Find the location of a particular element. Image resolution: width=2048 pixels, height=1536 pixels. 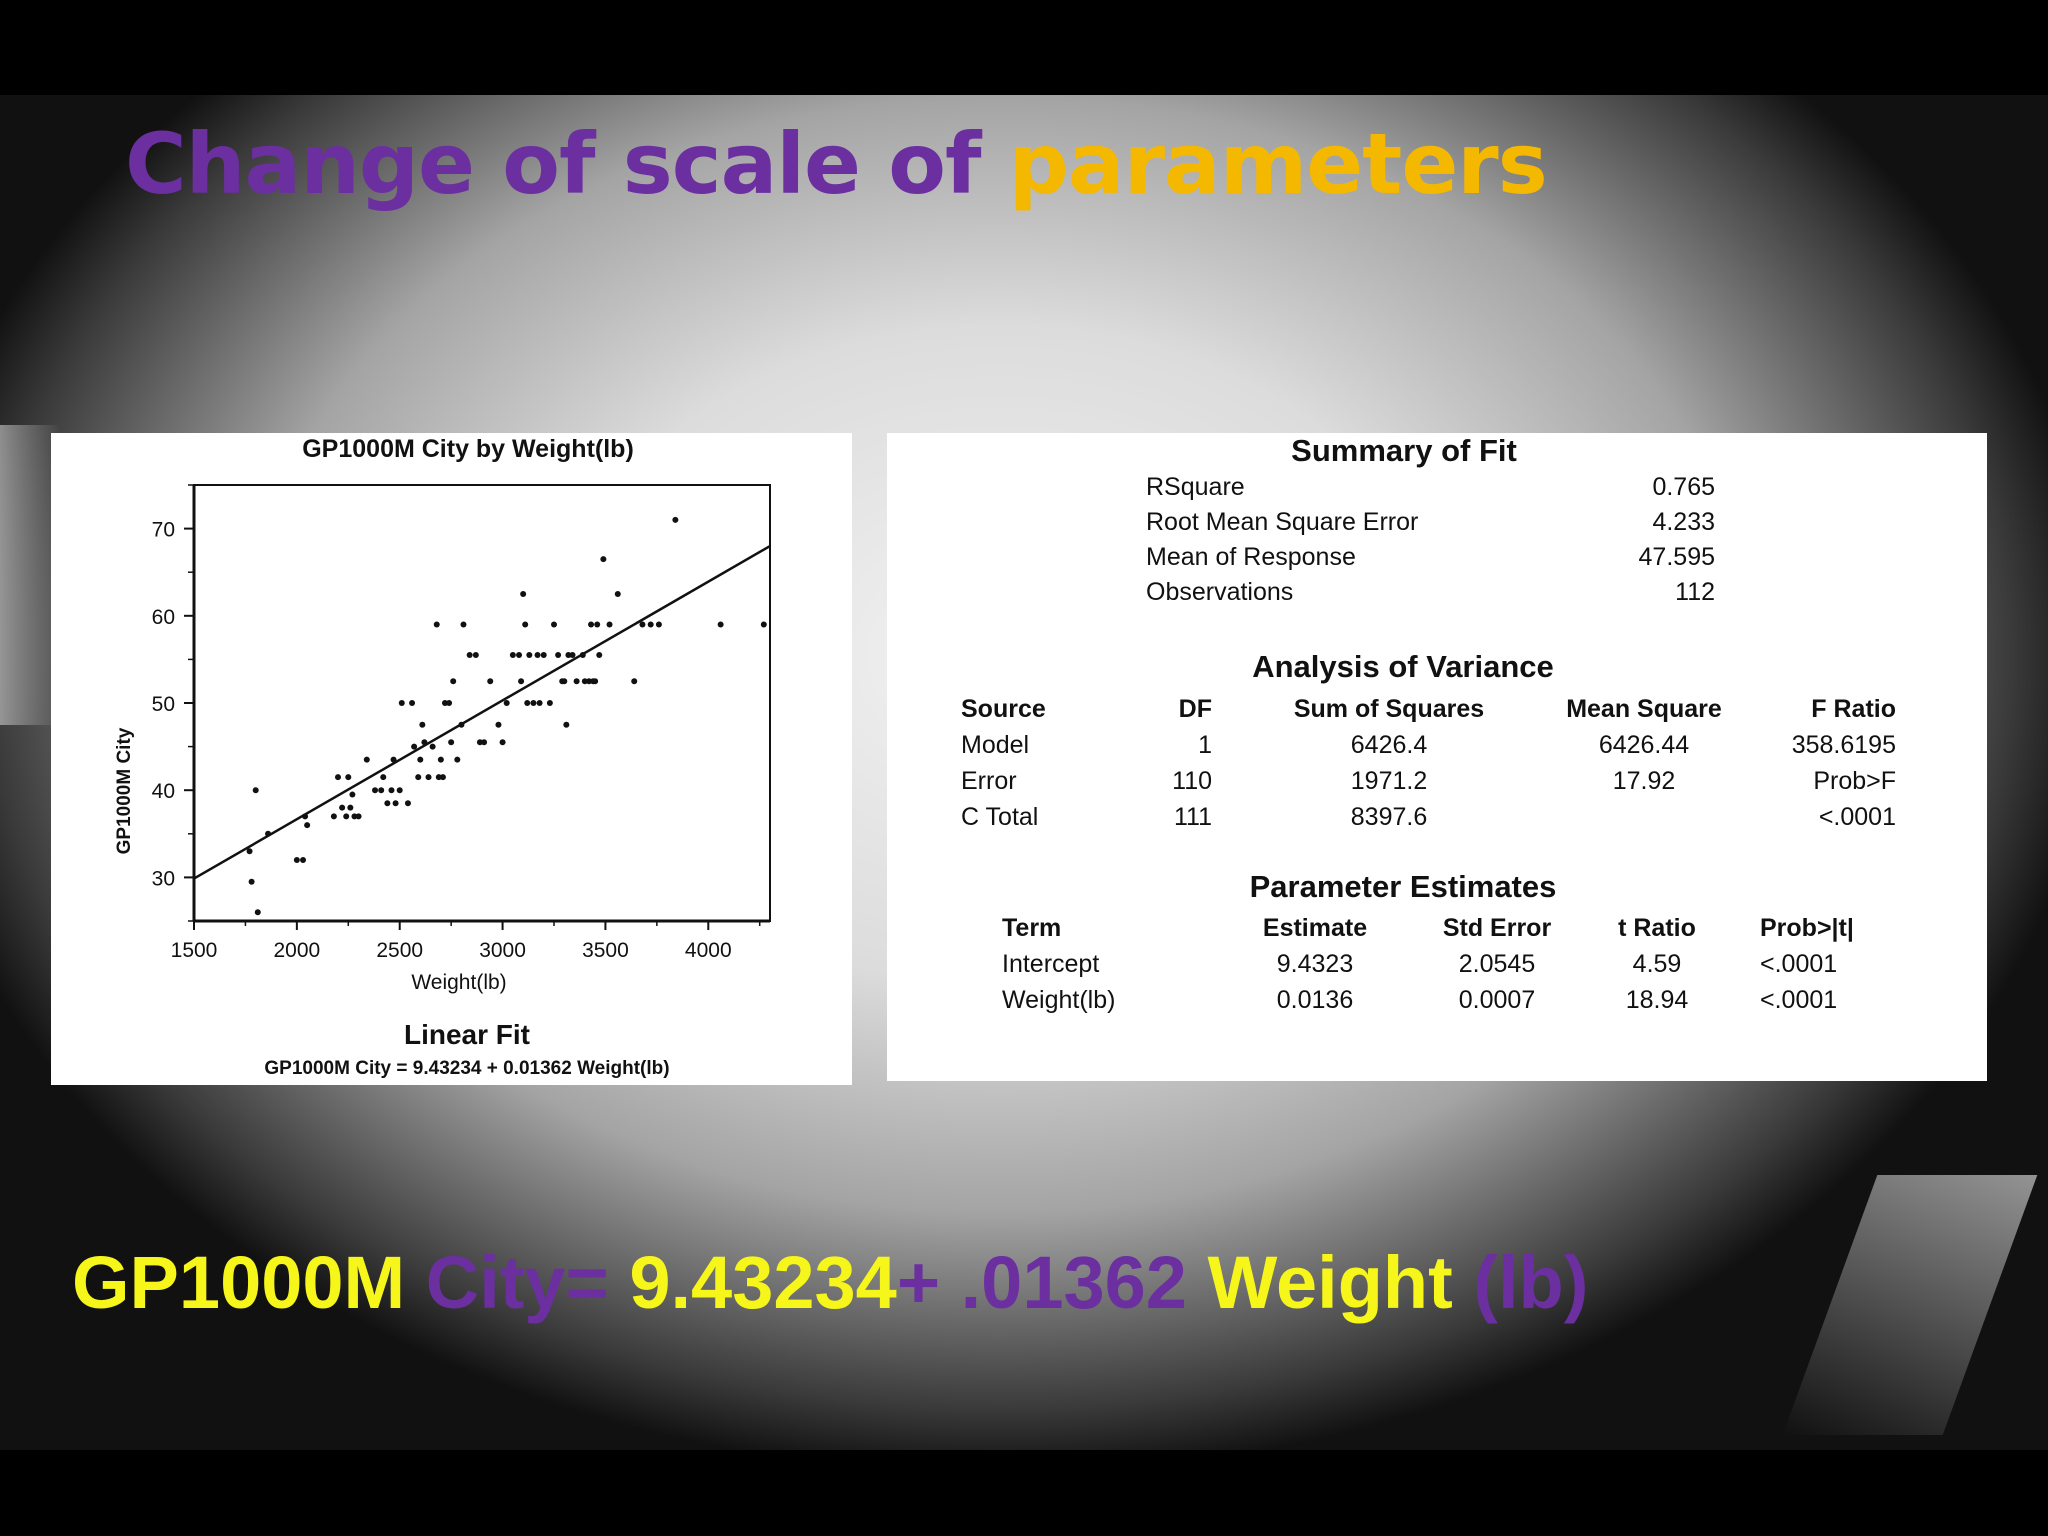

anova-cell: Model is located at coordinates (995, 745).